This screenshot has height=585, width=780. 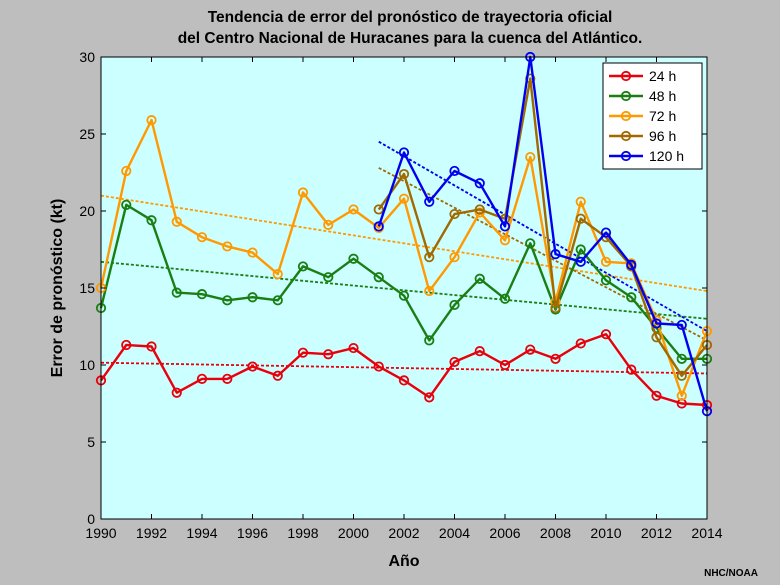 What do you see at coordinates (580, 249) in the screenshot?
I see `data-point-48h-2009` at bounding box center [580, 249].